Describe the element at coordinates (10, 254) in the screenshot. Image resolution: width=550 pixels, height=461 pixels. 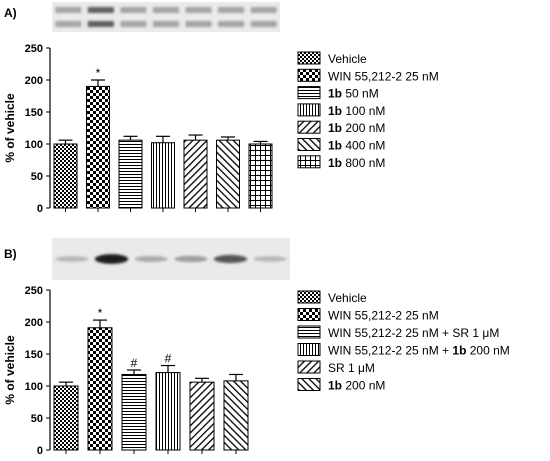
I see `panel-label: B)` at that location.